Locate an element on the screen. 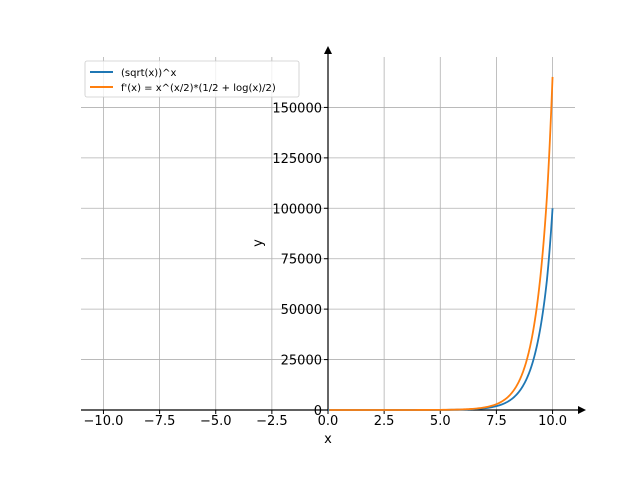 This screenshot has height=480, width=640. x-tick-label: −5.0 is located at coordinates (216, 421).